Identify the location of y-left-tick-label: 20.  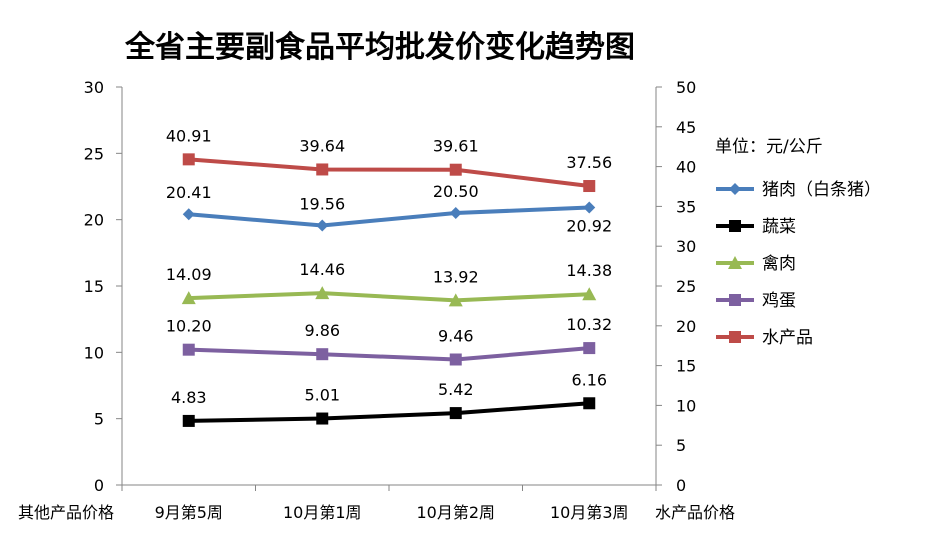
(94, 220).